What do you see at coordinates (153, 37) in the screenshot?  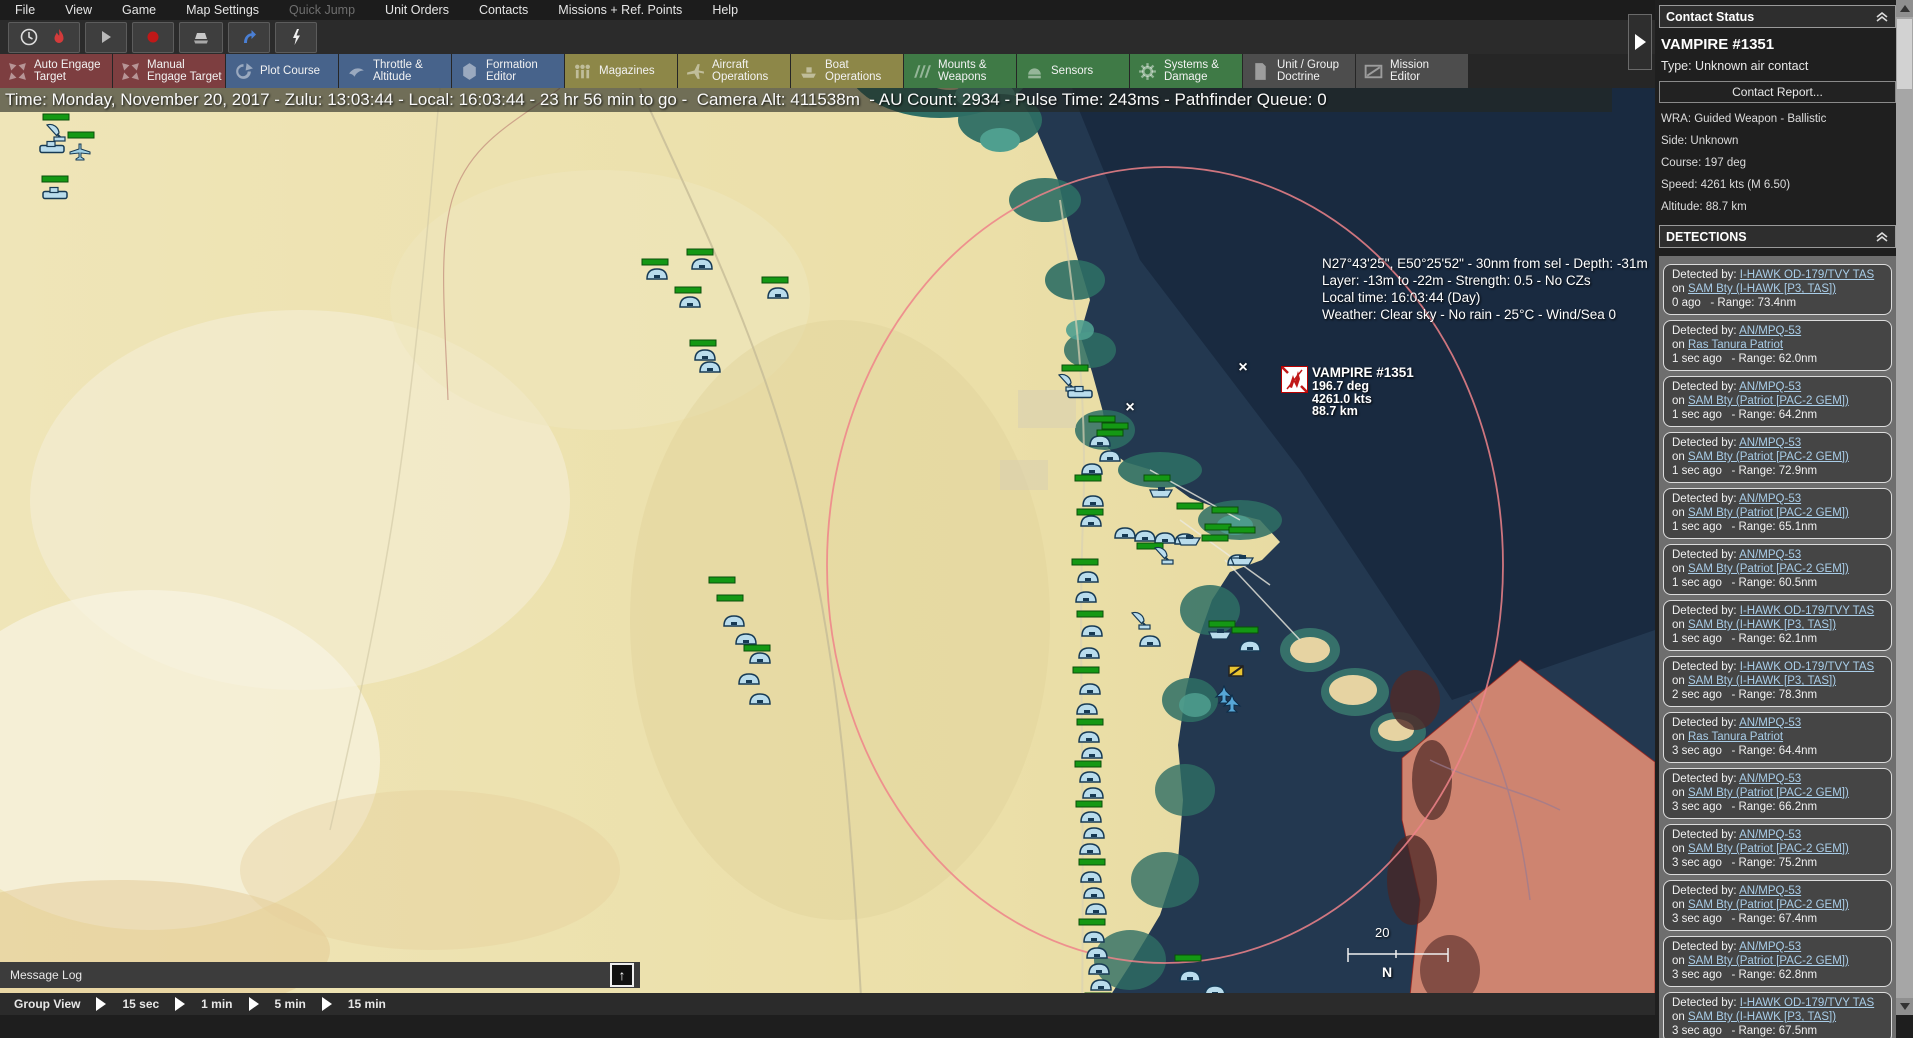 I see `toolbar-button-record` at bounding box center [153, 37].